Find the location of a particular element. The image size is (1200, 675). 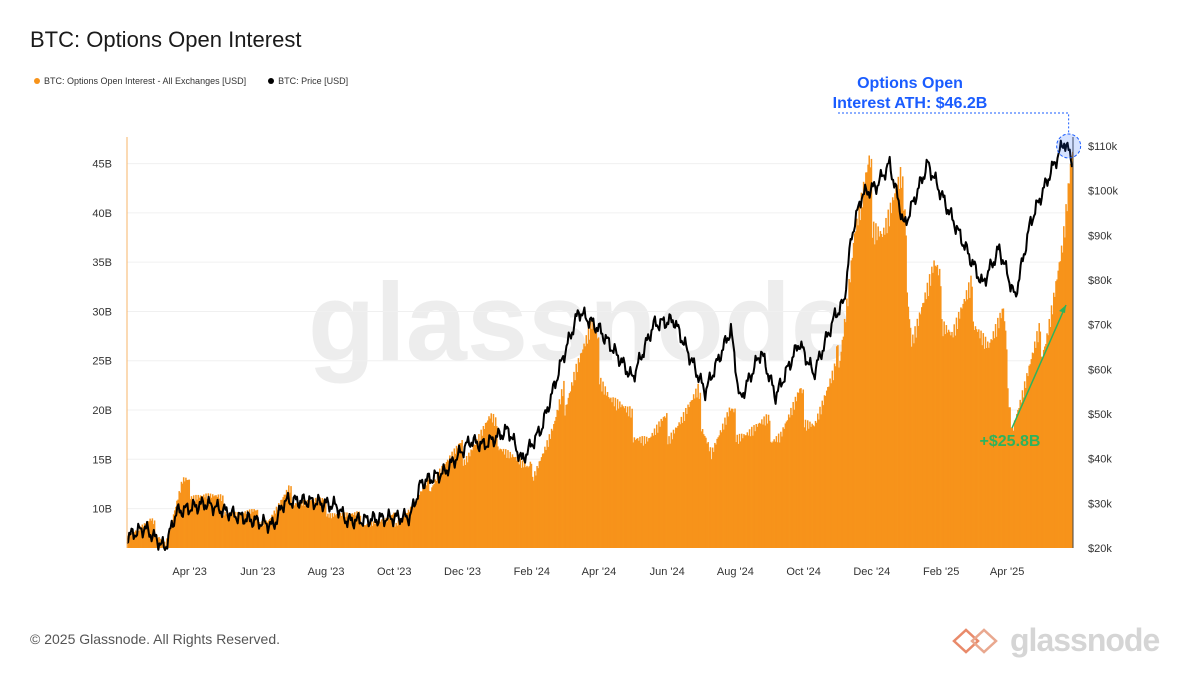

ath-dashed-leader is located at coordinates (954, 123).